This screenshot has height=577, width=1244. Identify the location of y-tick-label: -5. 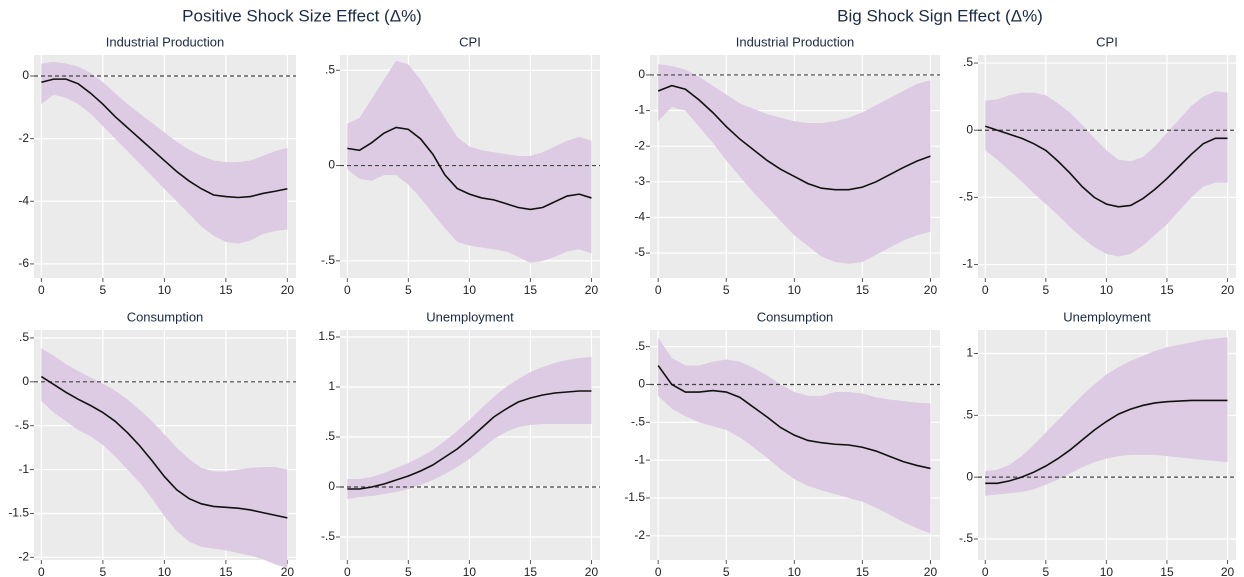
(639, 252).